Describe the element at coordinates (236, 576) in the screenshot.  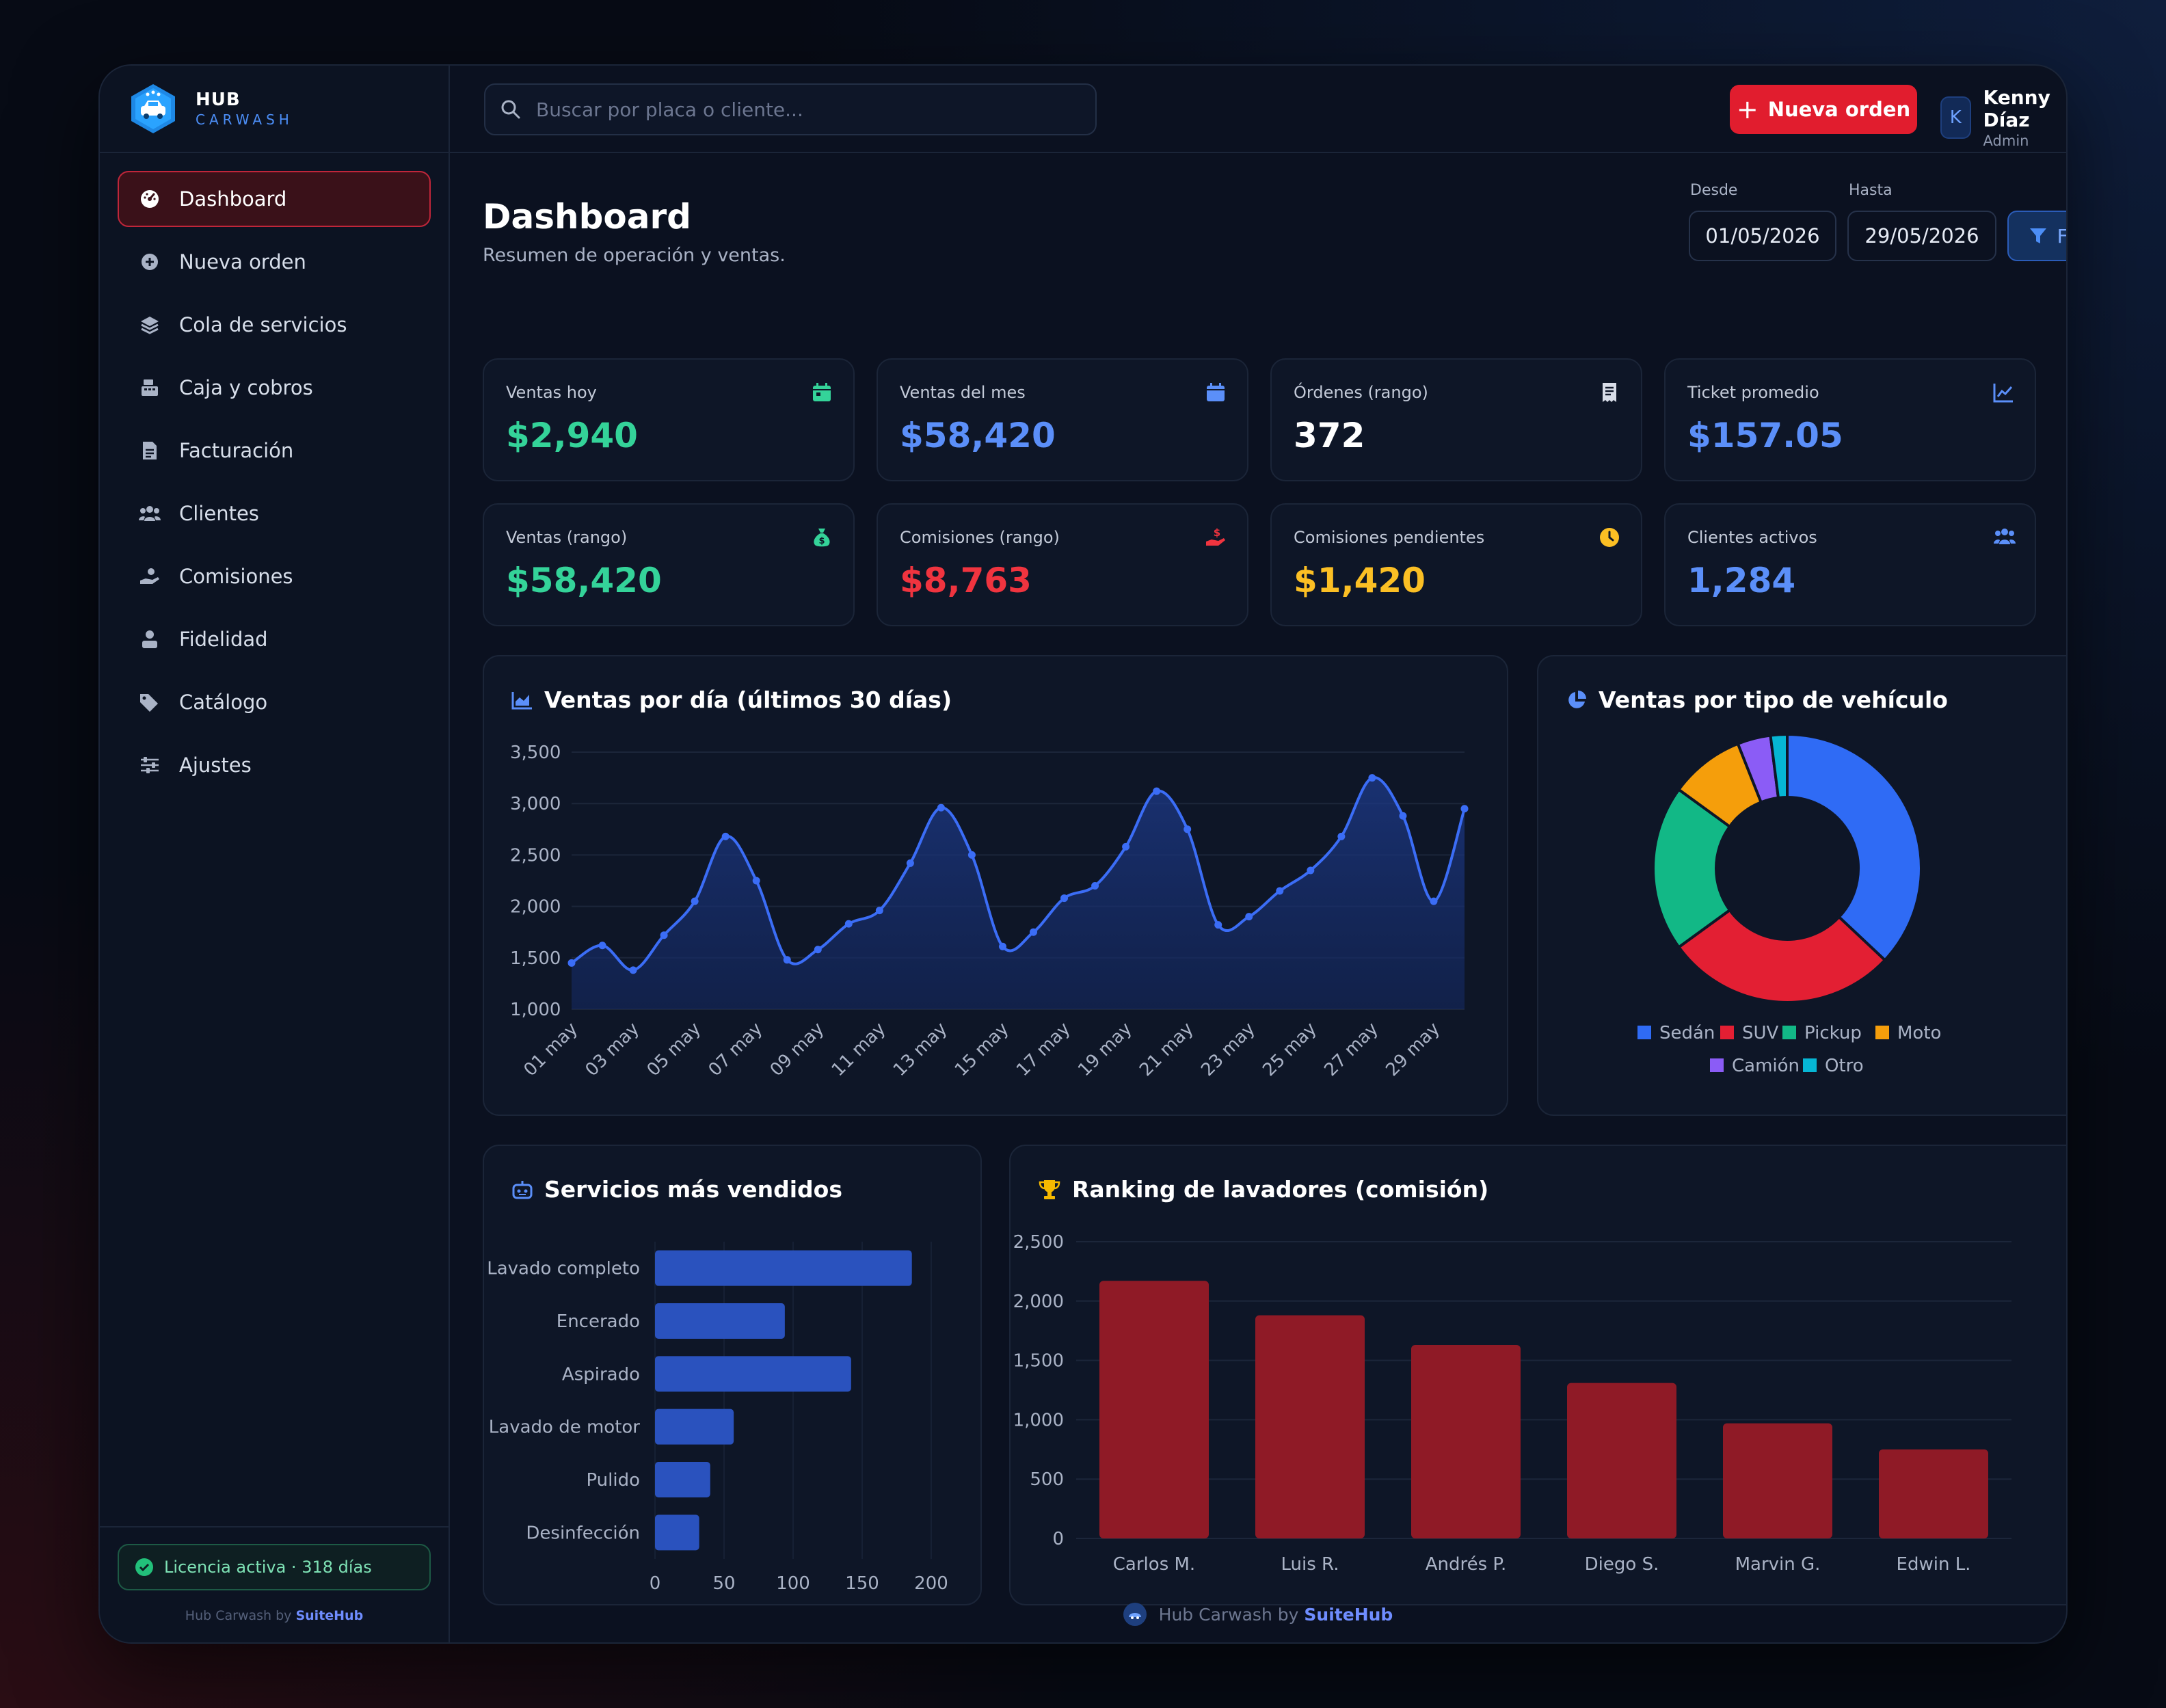
I see `sidebar-item-label: Comisiones` at that location.